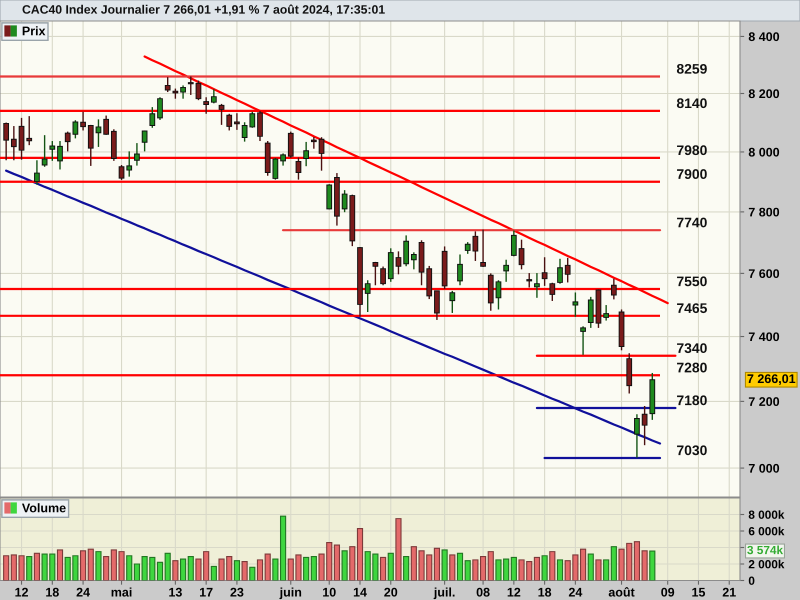 The image size is (800, 600). I want to click on bar, so click(6, 567).